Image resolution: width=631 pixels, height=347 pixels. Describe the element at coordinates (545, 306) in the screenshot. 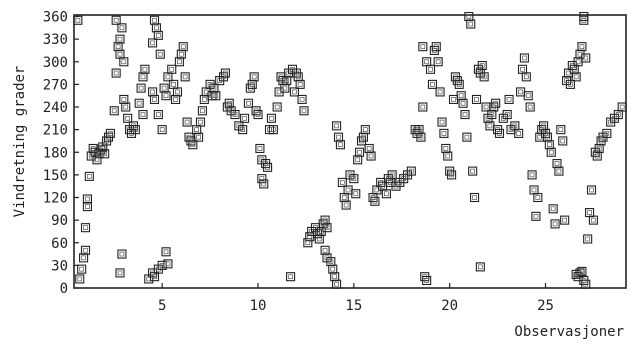

I see `x-tick-label: 25` at that location.